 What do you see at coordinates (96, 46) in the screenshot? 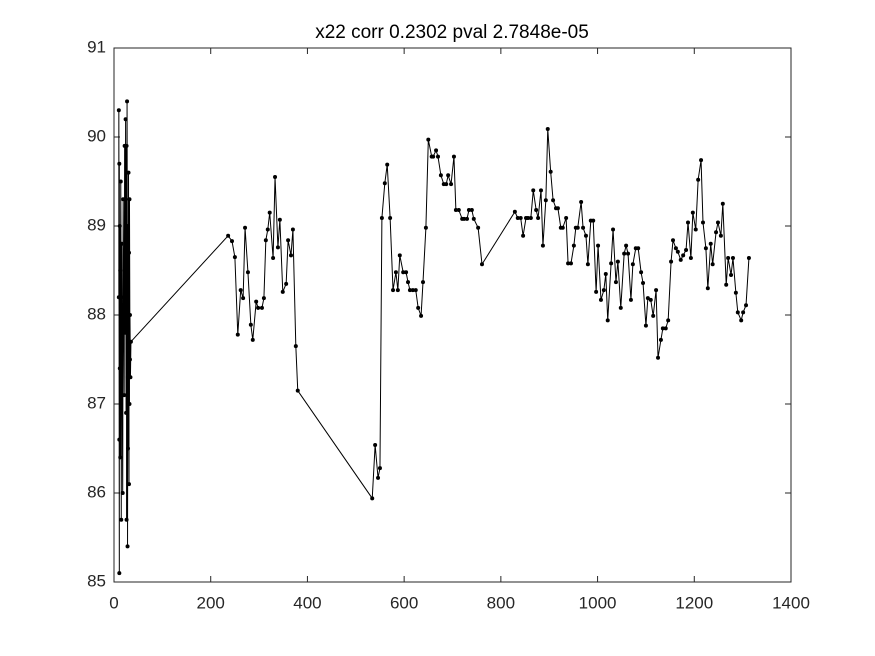
I see `y-tick-label: 91` at bounding box center [96, 46].